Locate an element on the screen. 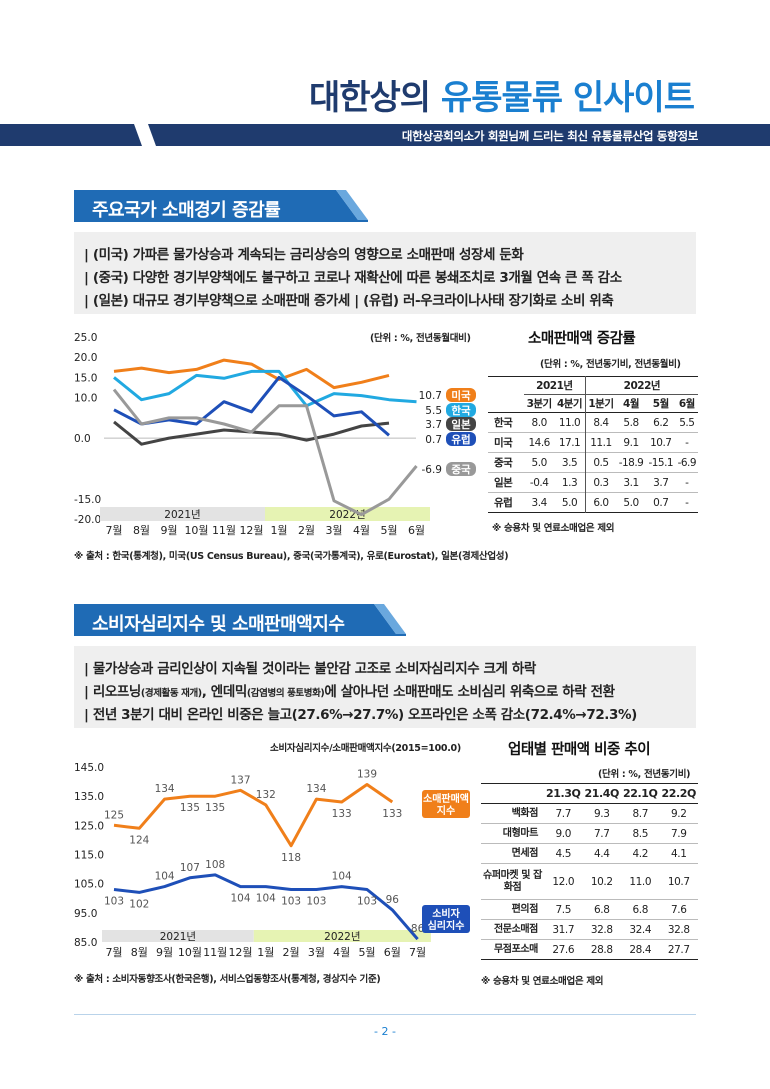 The image size is (770, 1089). cell: 3.5 is located at coordinates (570, 462).